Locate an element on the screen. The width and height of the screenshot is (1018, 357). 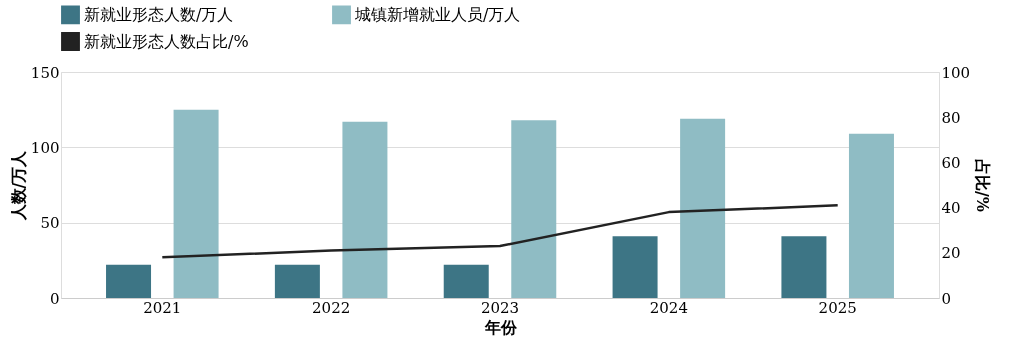
x-axis-title: 年份 is located at coordinates (500, 327).